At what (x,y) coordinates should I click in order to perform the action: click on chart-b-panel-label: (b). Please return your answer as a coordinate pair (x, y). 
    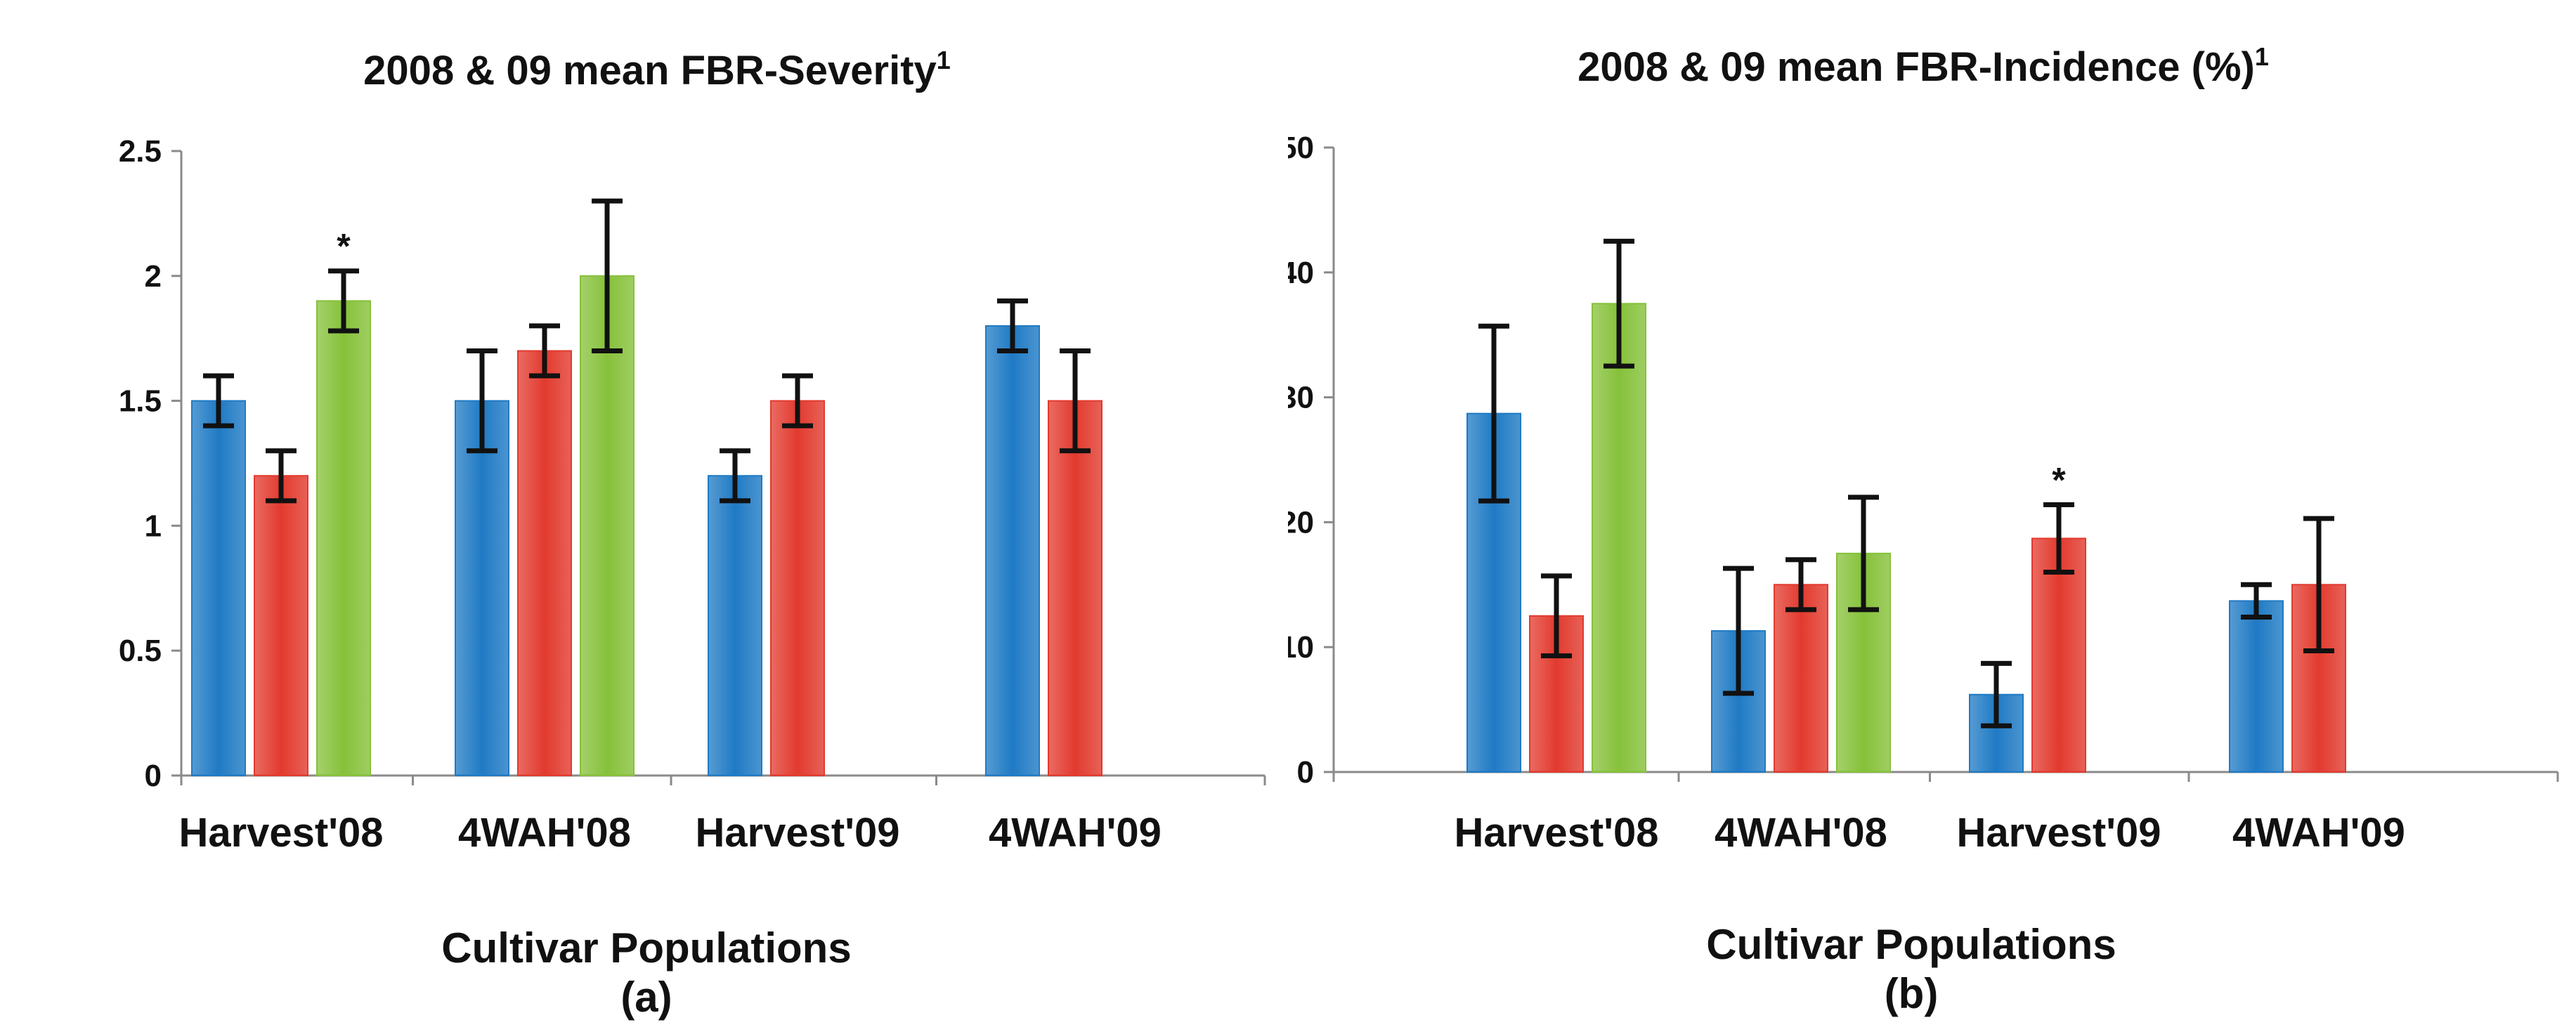
    Looking at the image, I should click on (1912, 993).